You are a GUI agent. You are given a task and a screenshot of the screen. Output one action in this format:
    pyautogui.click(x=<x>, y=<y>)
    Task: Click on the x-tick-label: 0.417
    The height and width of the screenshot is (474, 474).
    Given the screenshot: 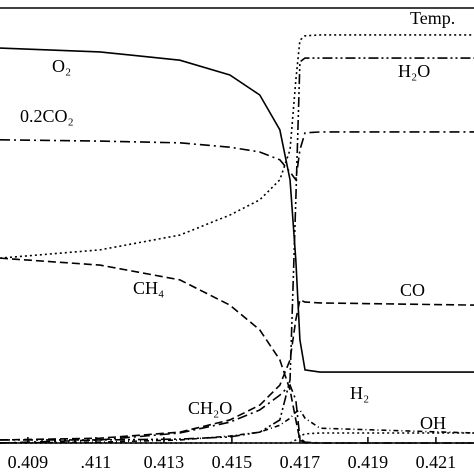 What is the action you would take?
    pyautogui.click(x=300, y=462)
    